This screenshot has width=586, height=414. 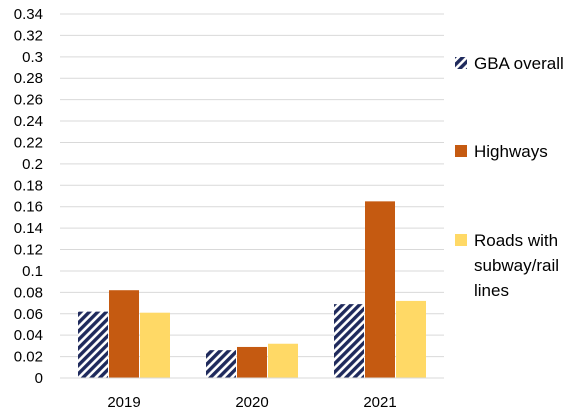 I want to click on y-tick-label: 0.04, so click(x=28, y=335).